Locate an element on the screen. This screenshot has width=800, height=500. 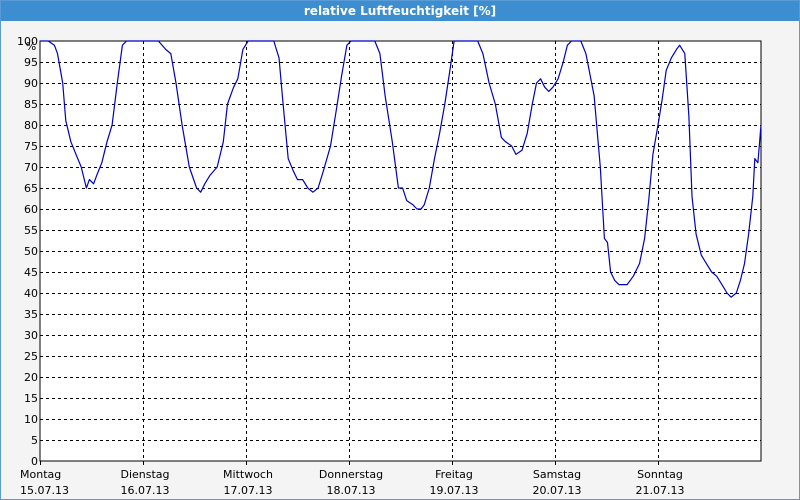
y-tick-label: 40 is located at coordinates (31, 293).